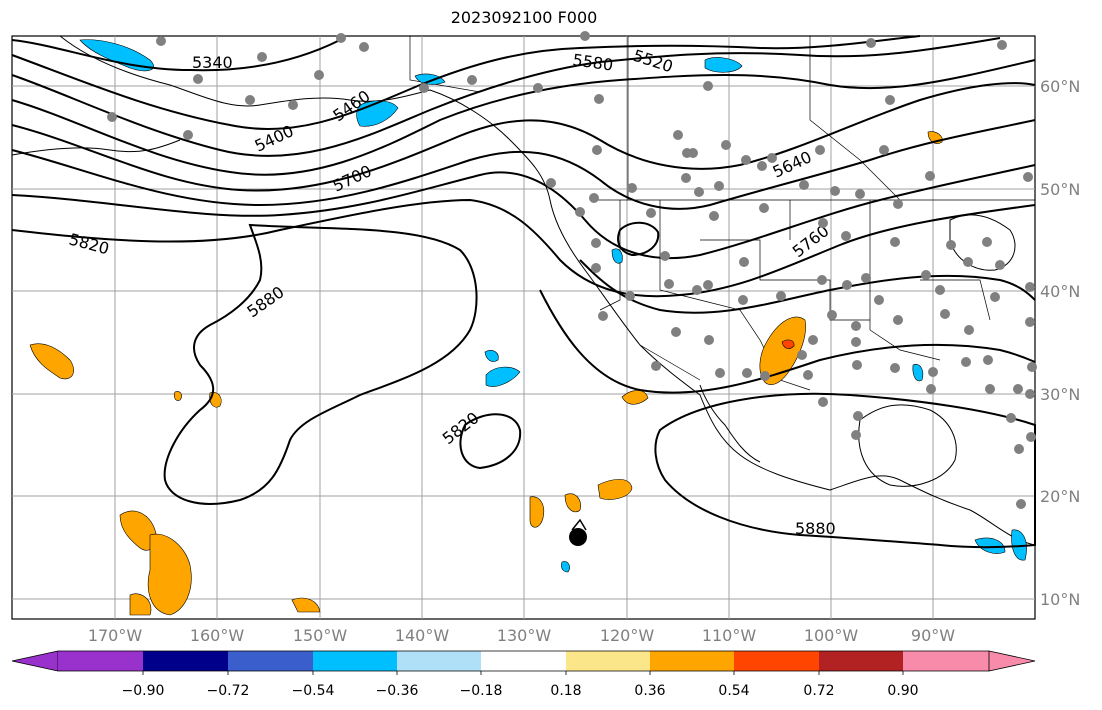 The height and width of the screenshot is (710, 1102). Describe the element at coordinates (313, 691) in the screenshot. I see `colorbar-tick-label: −0.54` at that location.